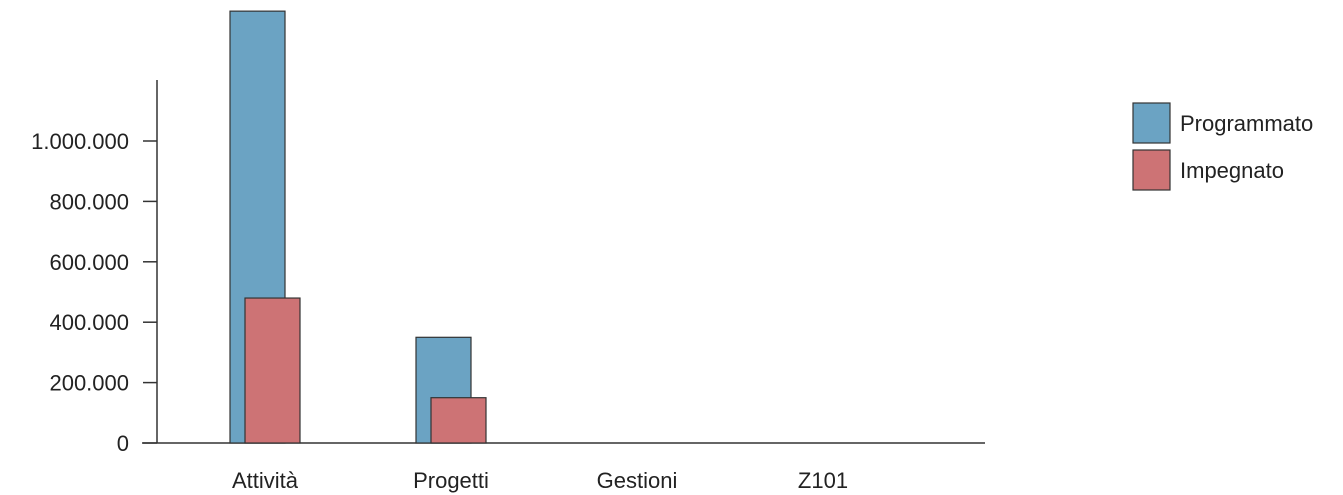  Describe the element at coordinates (1151, 170) in the screenshot. I see `legend-swatch-impegnato` at that location.